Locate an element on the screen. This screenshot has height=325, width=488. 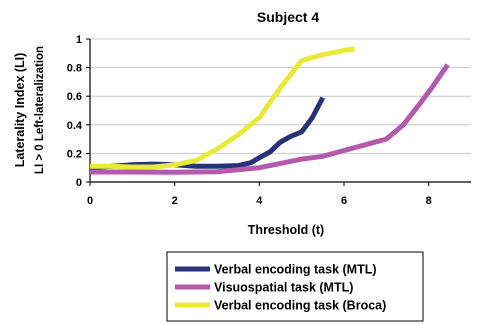
y-tick-label: 0.4 is located at coordinates (75, 126).